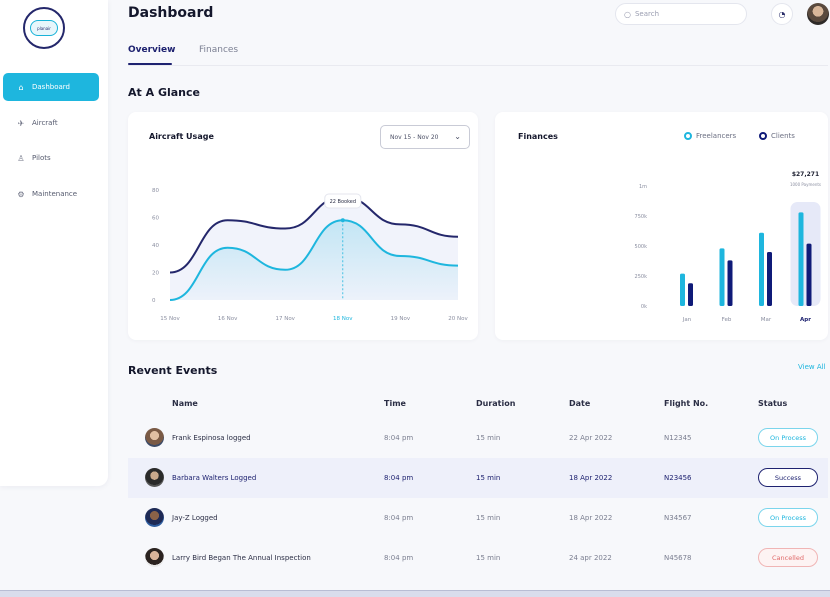  What do you see at coordinates (21, 158) in the screenshot?
I see `user-icon: ♙` at bounding box center [21, 158].